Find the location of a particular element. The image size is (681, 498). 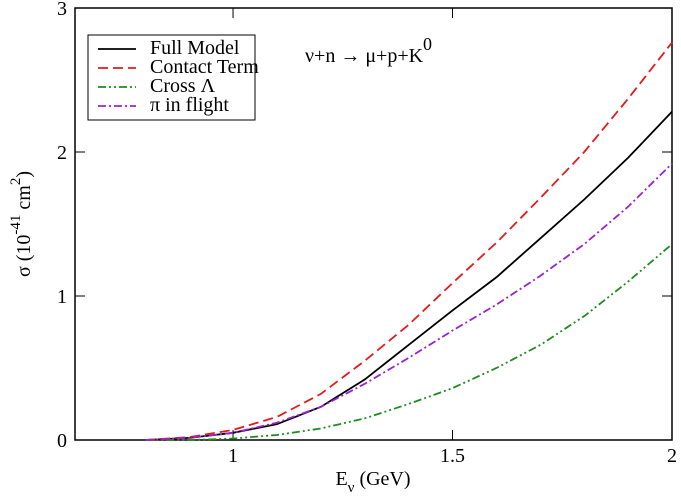

title-sup: 0 is located at coordinates (427, 44).